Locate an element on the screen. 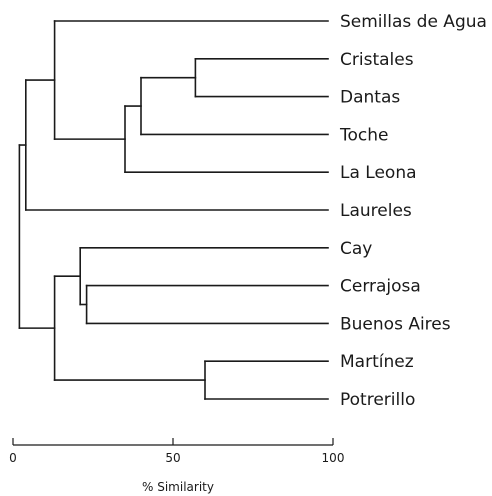  leaf-label: La Leona is located at coordinates (378, 173).